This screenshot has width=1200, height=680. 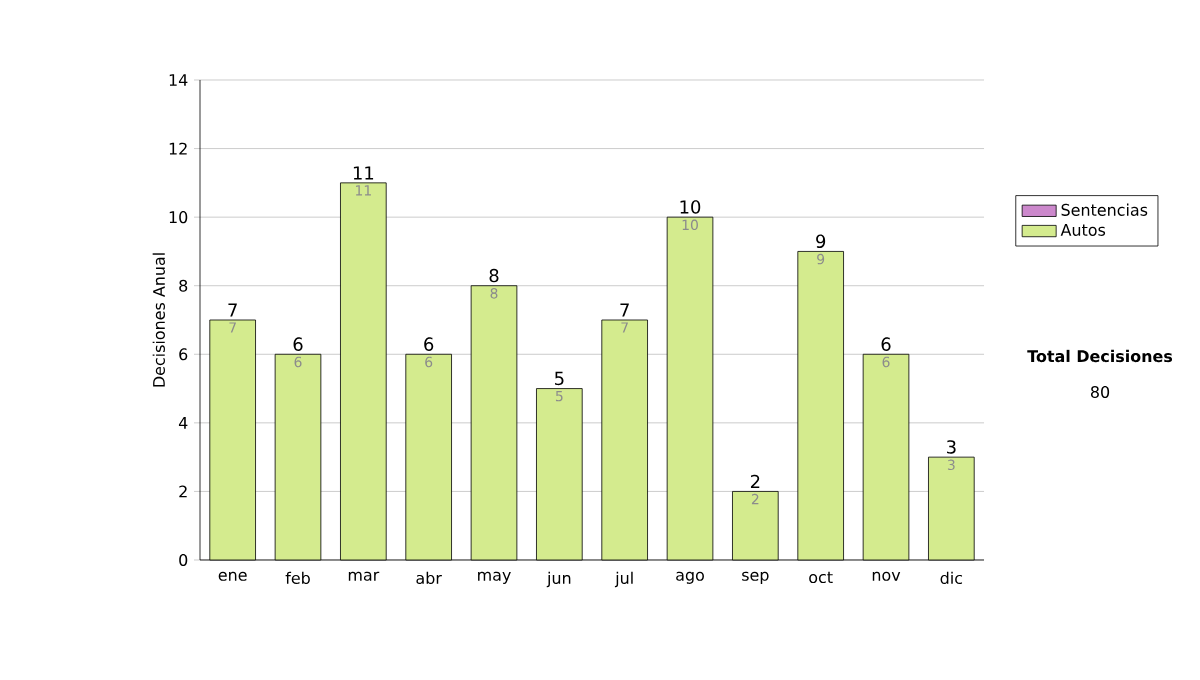 I want to click on total-label: 8, so click(x=494, y=275).